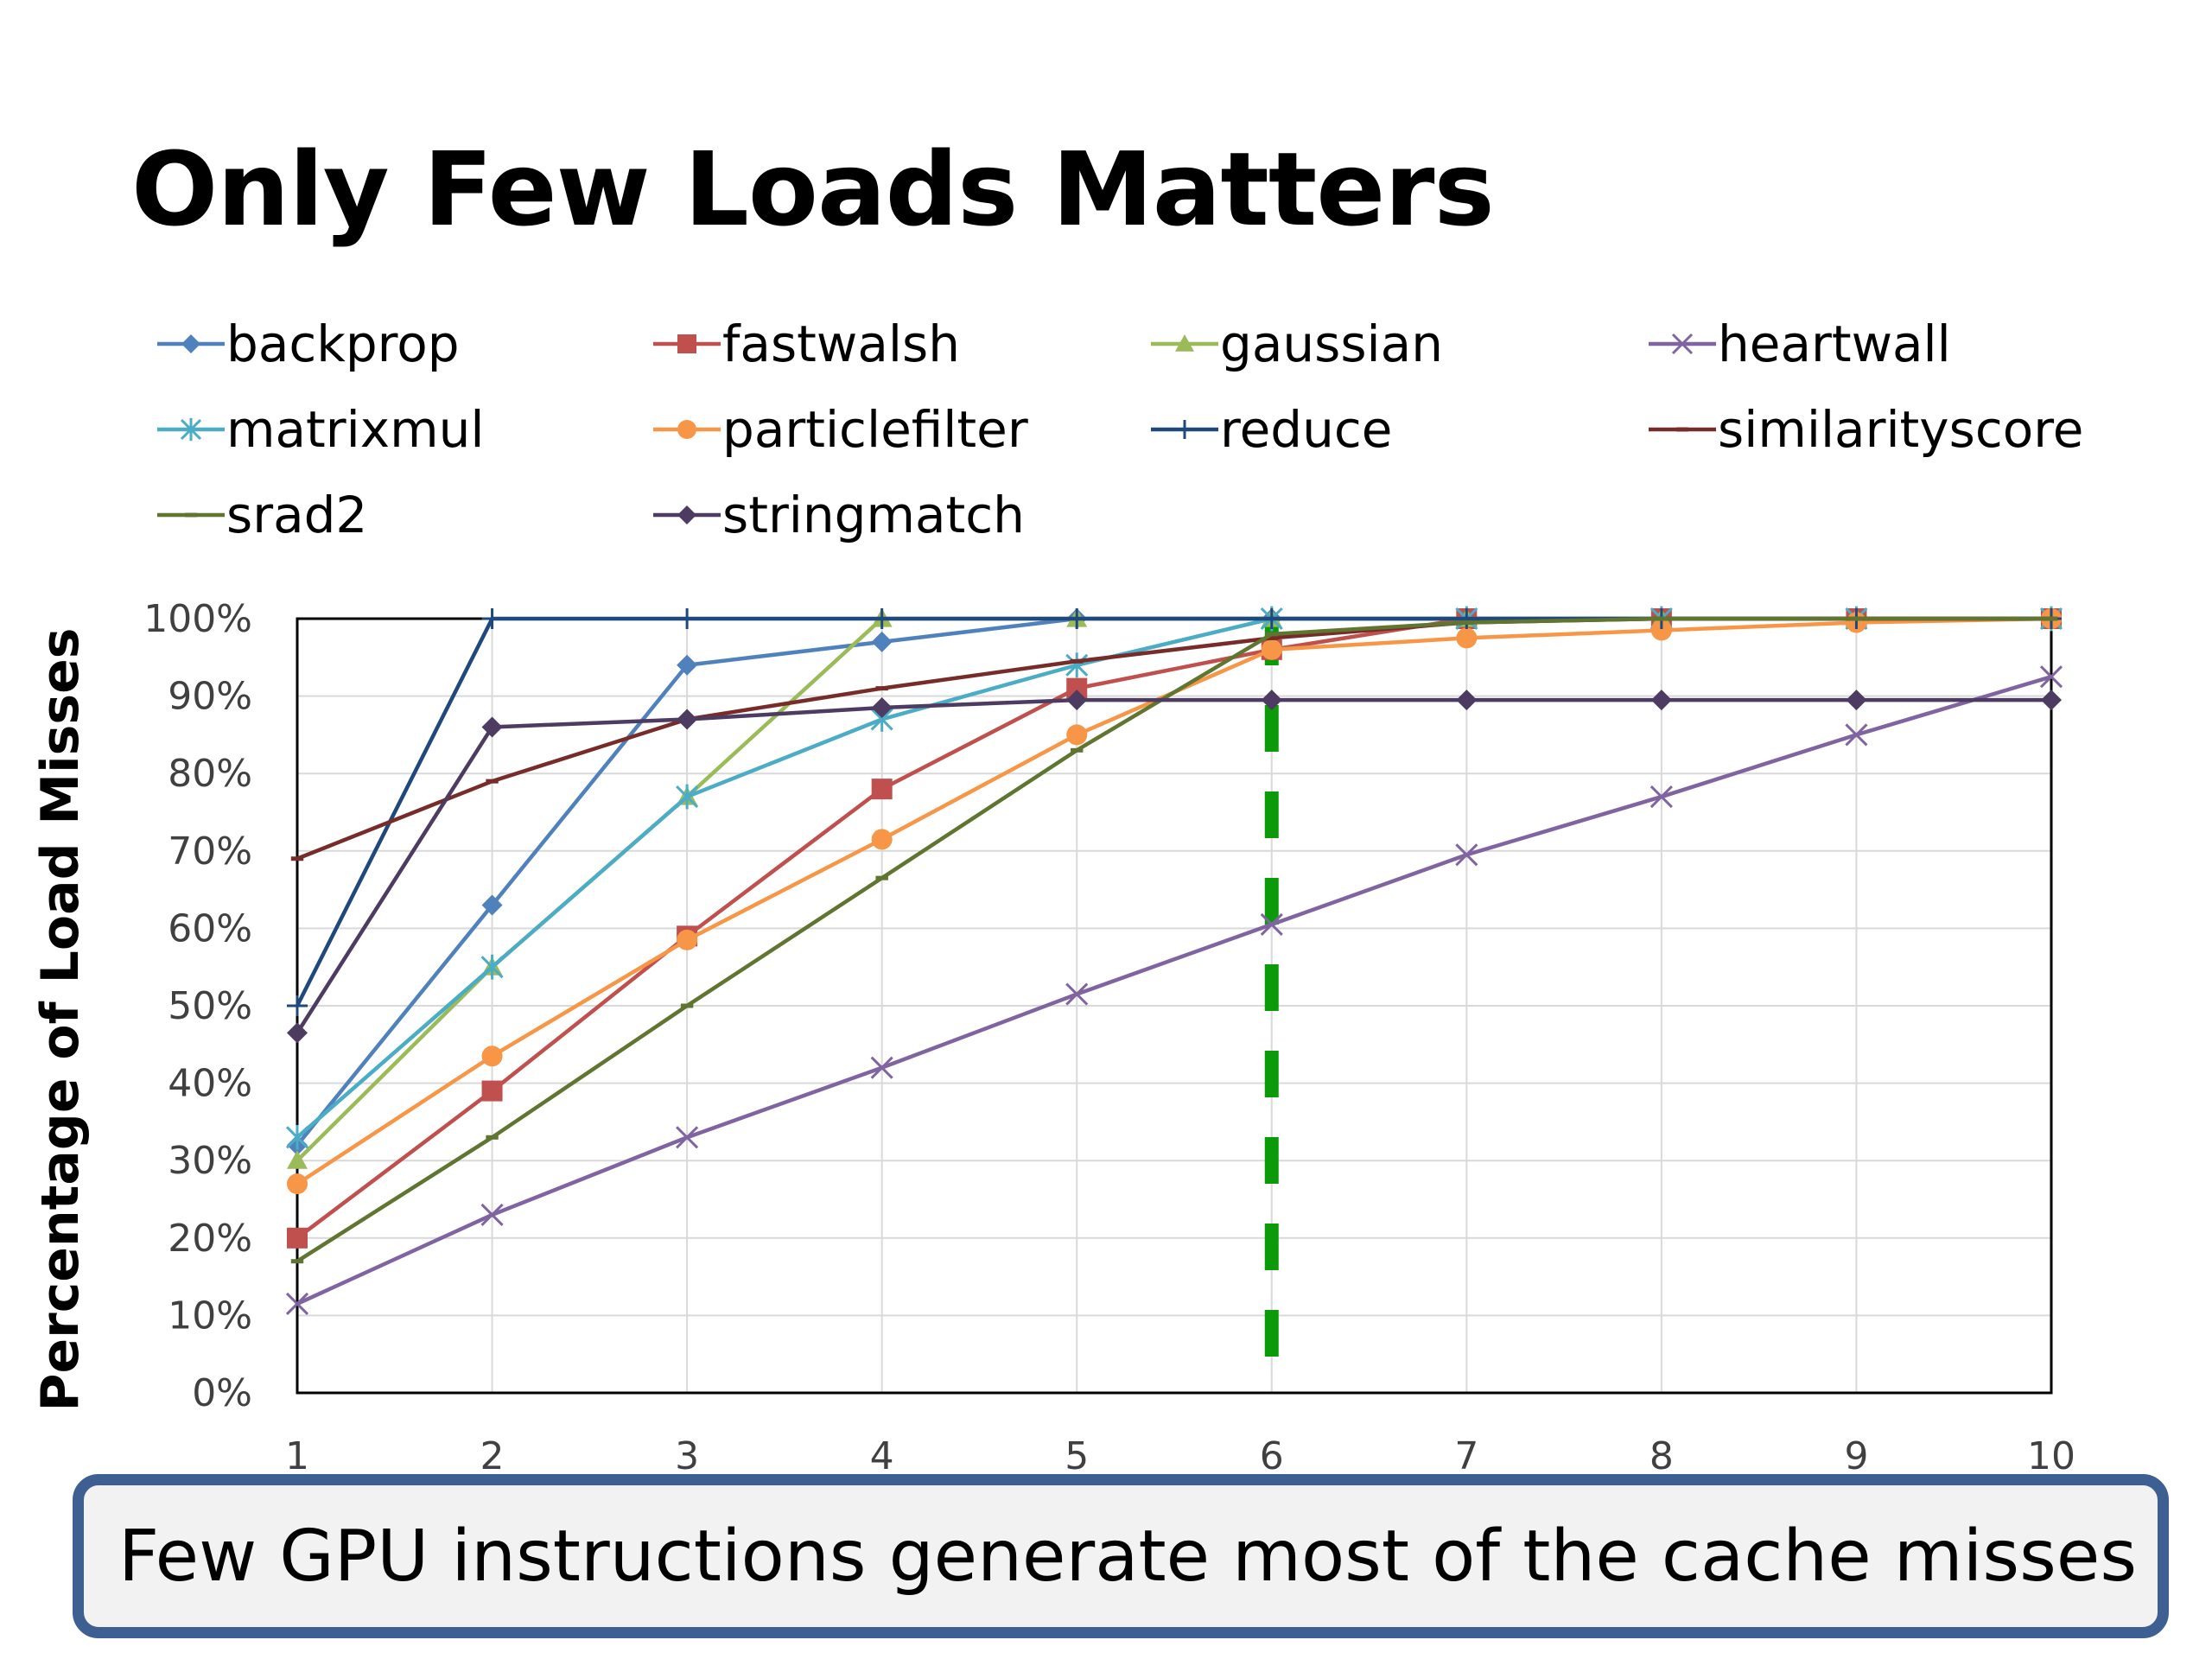 The image size is (2212, 1659). I want to click on legend-label: srad2, so click(296, 515).